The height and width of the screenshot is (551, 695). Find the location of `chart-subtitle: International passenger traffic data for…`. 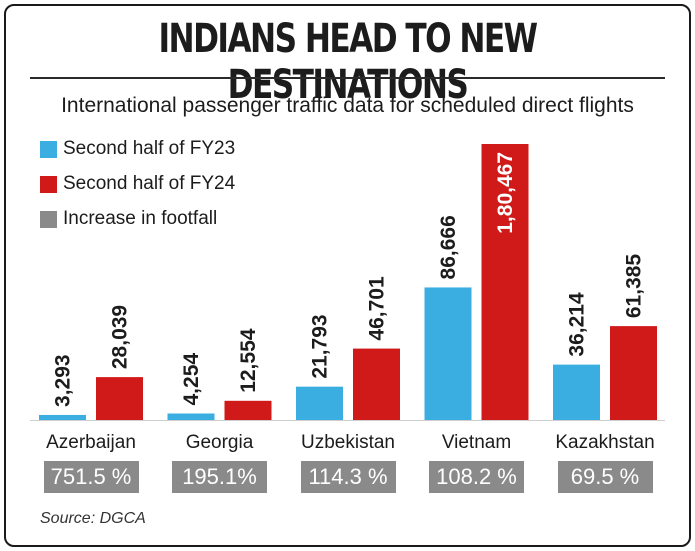

chart-subtitle: International passenger traffic data for… is located at coordinates (347, 105).